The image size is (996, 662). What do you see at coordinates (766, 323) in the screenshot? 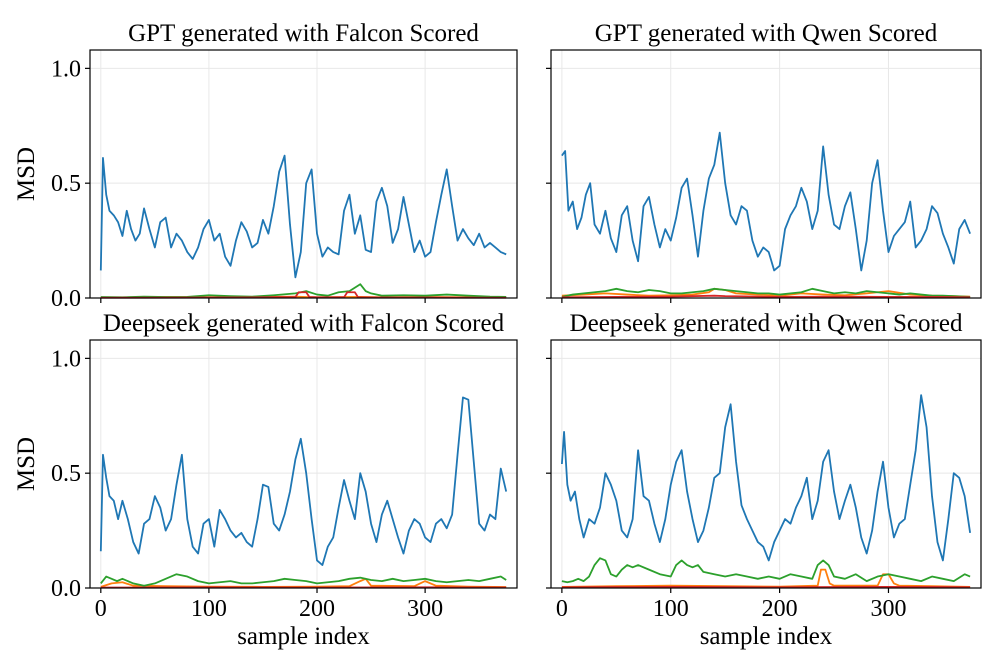
I see `chart-title: Deepseek generated with Qwen Scored` at bounding box center [766, 323].